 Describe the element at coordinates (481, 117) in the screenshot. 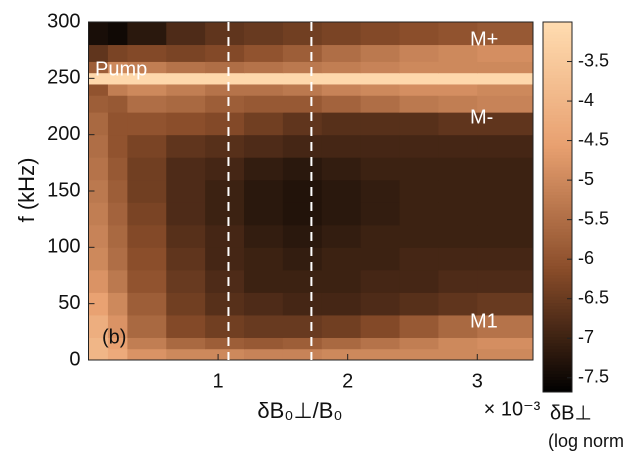

I see `annotation: M-` at that location.